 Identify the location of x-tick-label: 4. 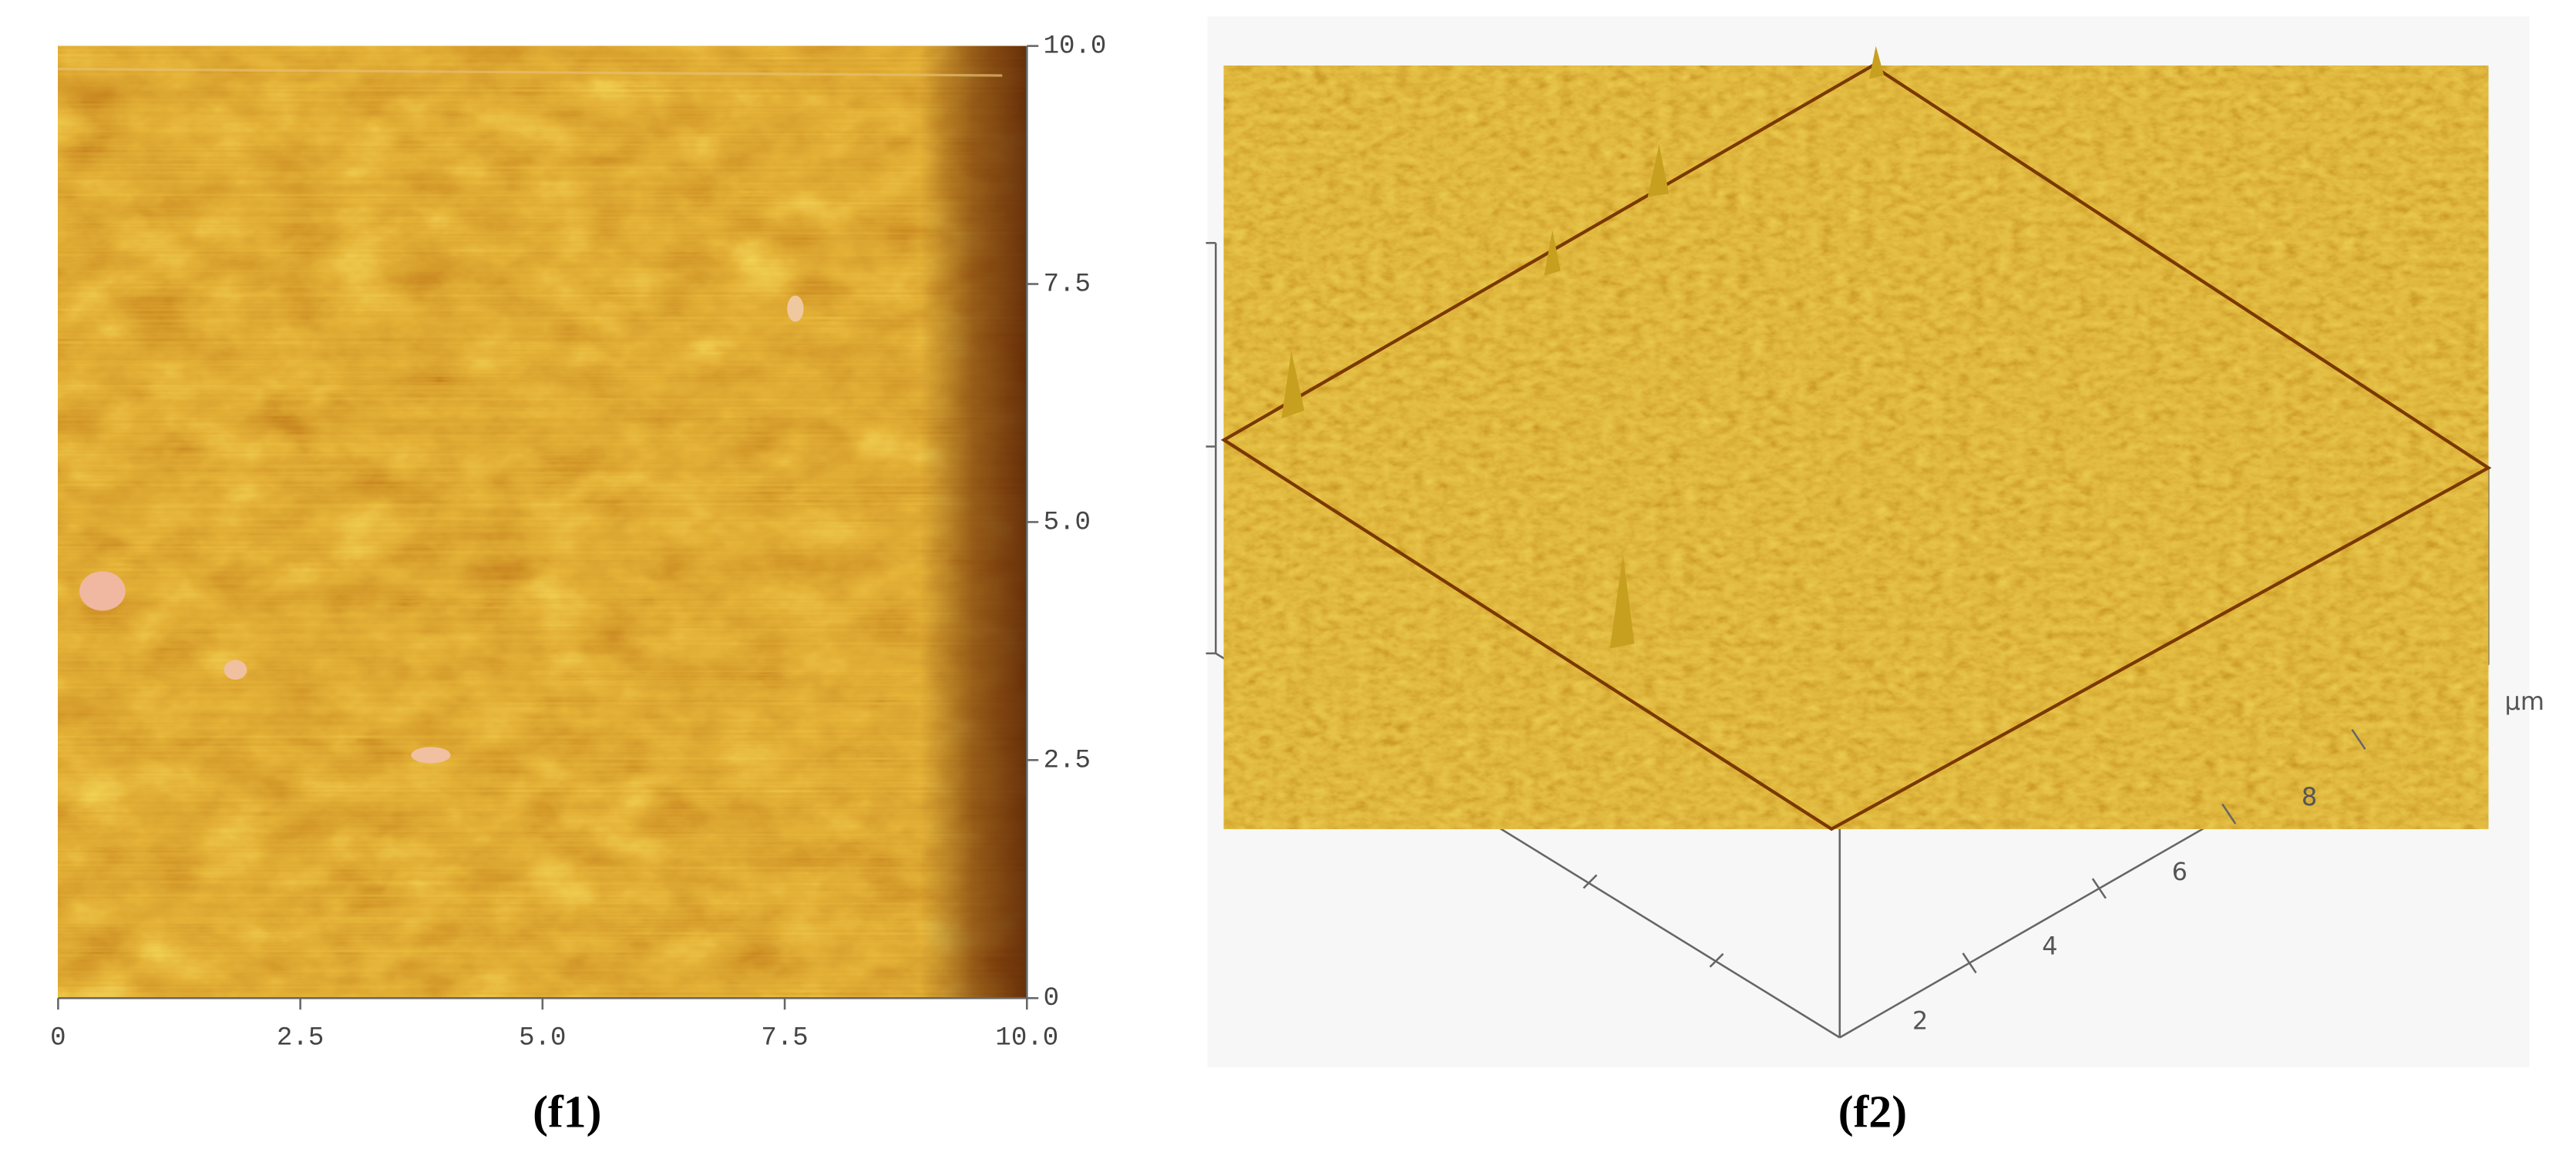
(2049, 946).